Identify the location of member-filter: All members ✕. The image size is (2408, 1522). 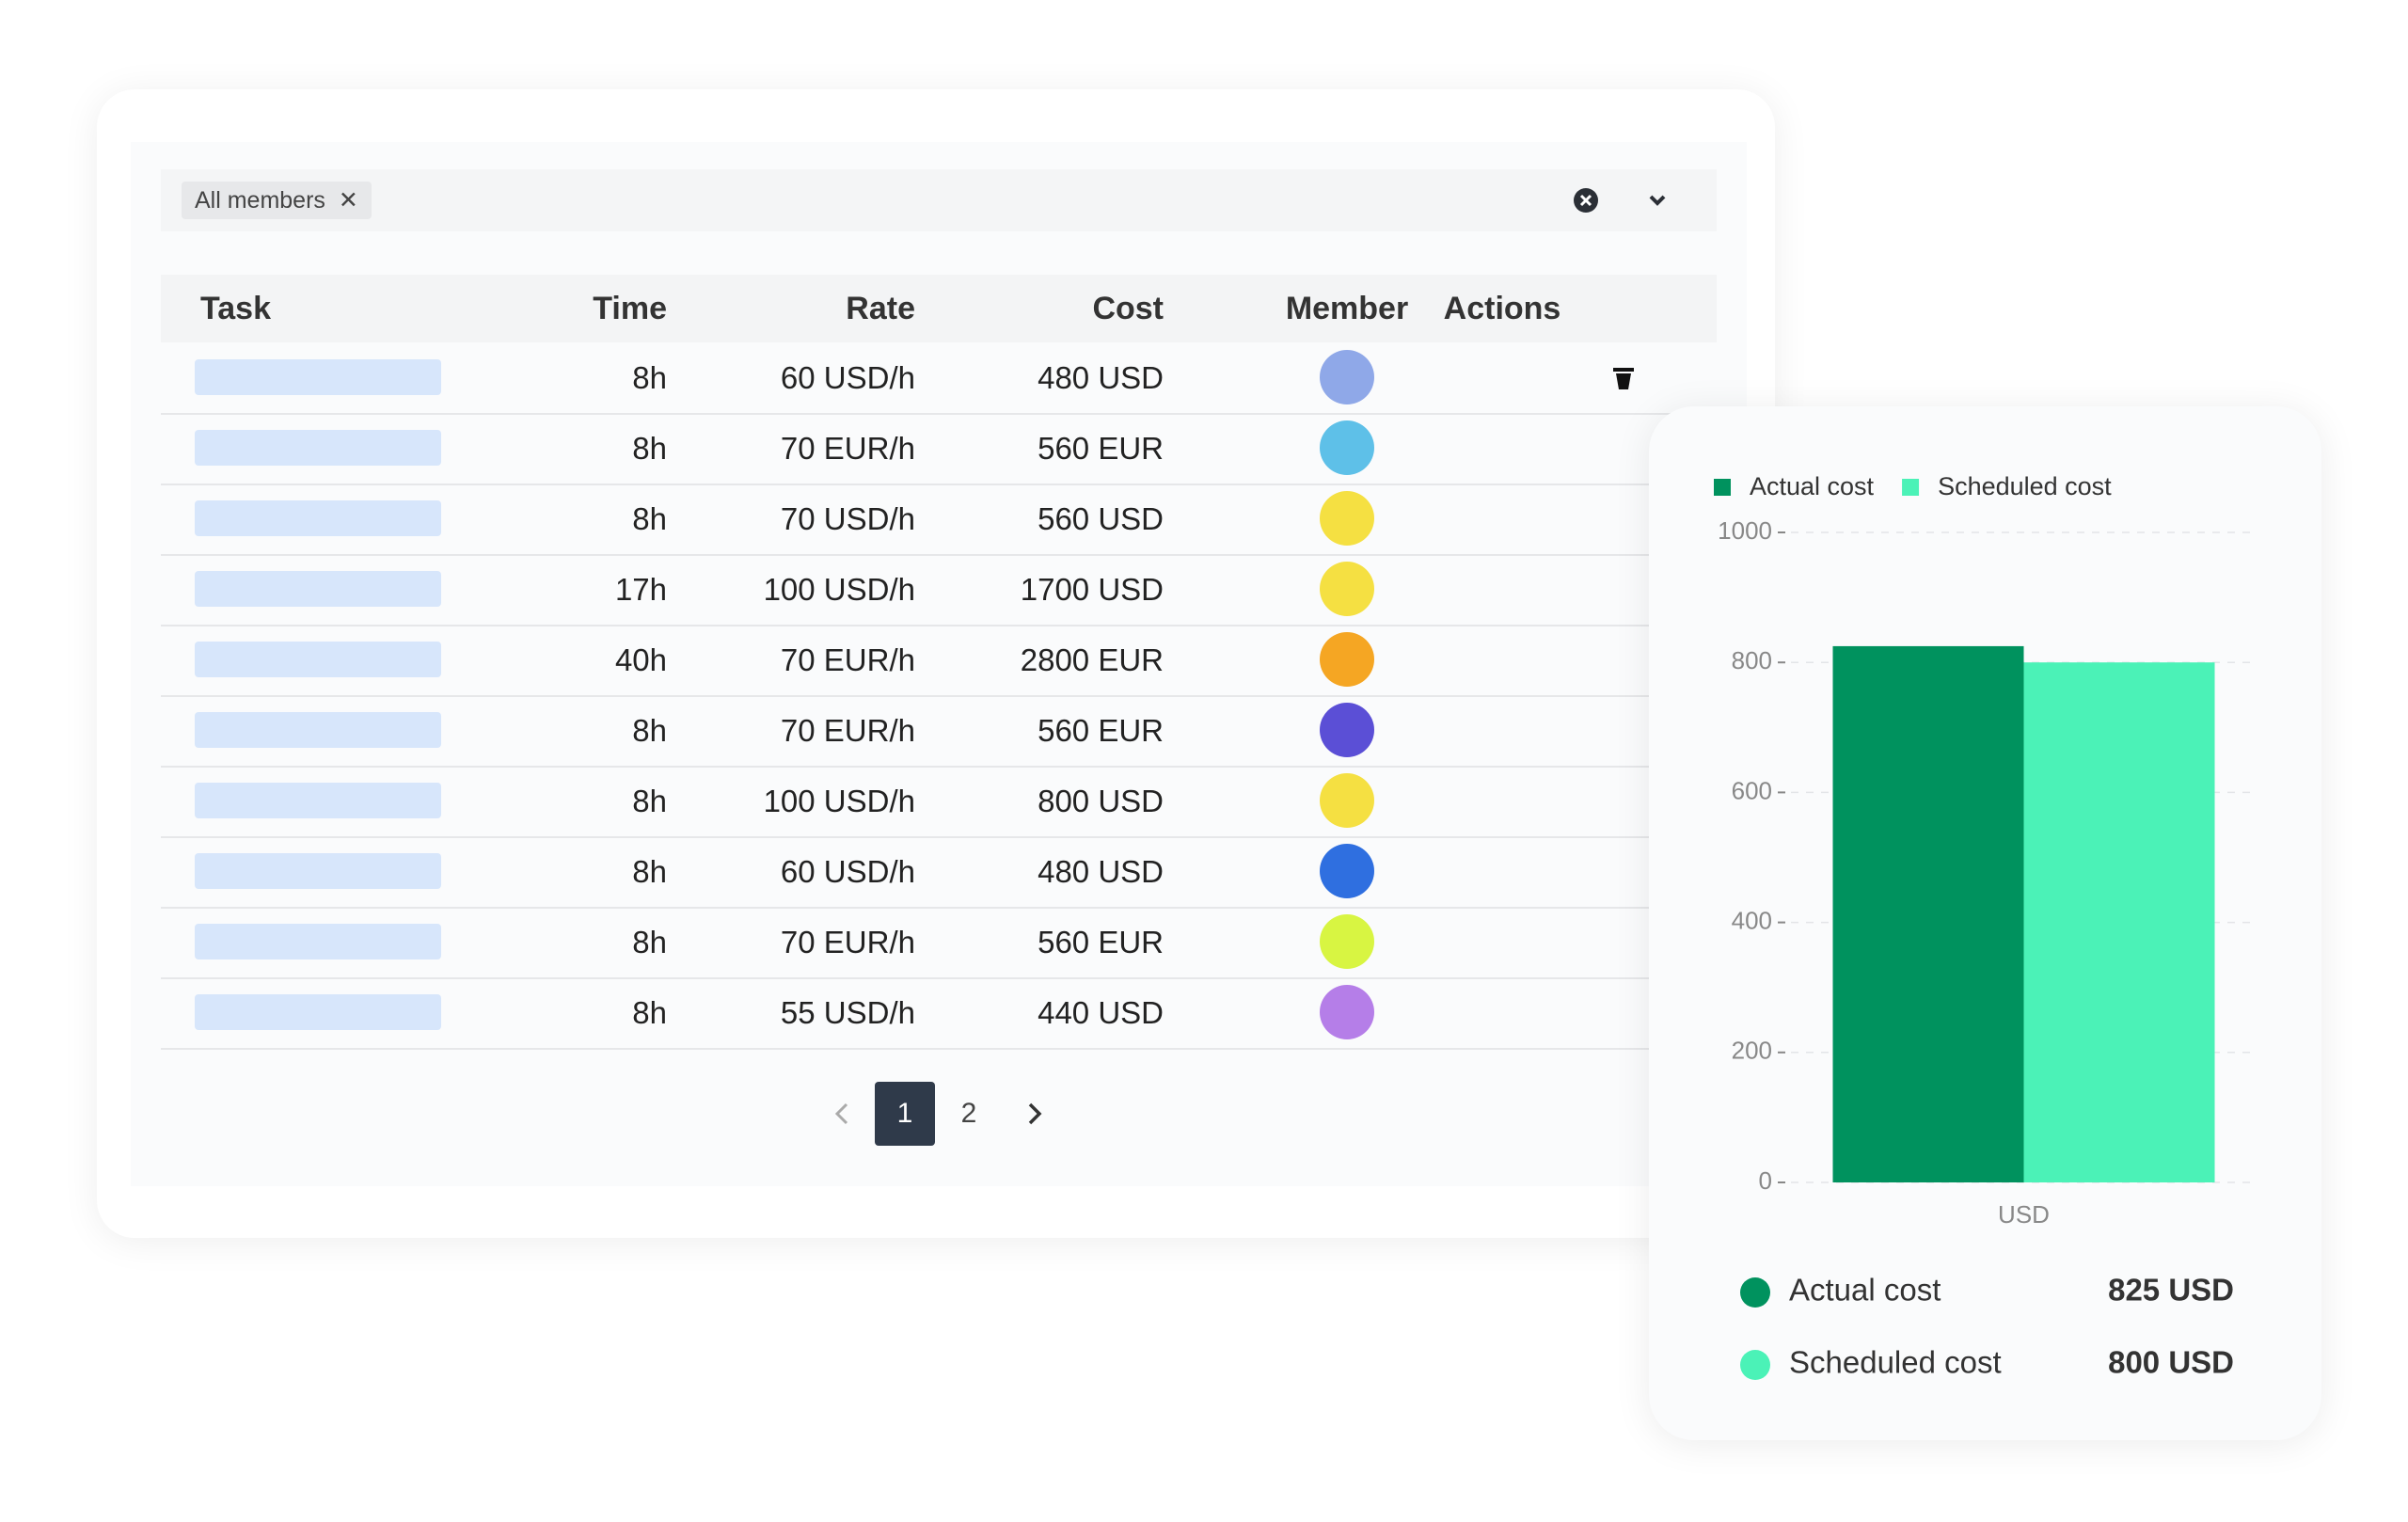
(939, 200).